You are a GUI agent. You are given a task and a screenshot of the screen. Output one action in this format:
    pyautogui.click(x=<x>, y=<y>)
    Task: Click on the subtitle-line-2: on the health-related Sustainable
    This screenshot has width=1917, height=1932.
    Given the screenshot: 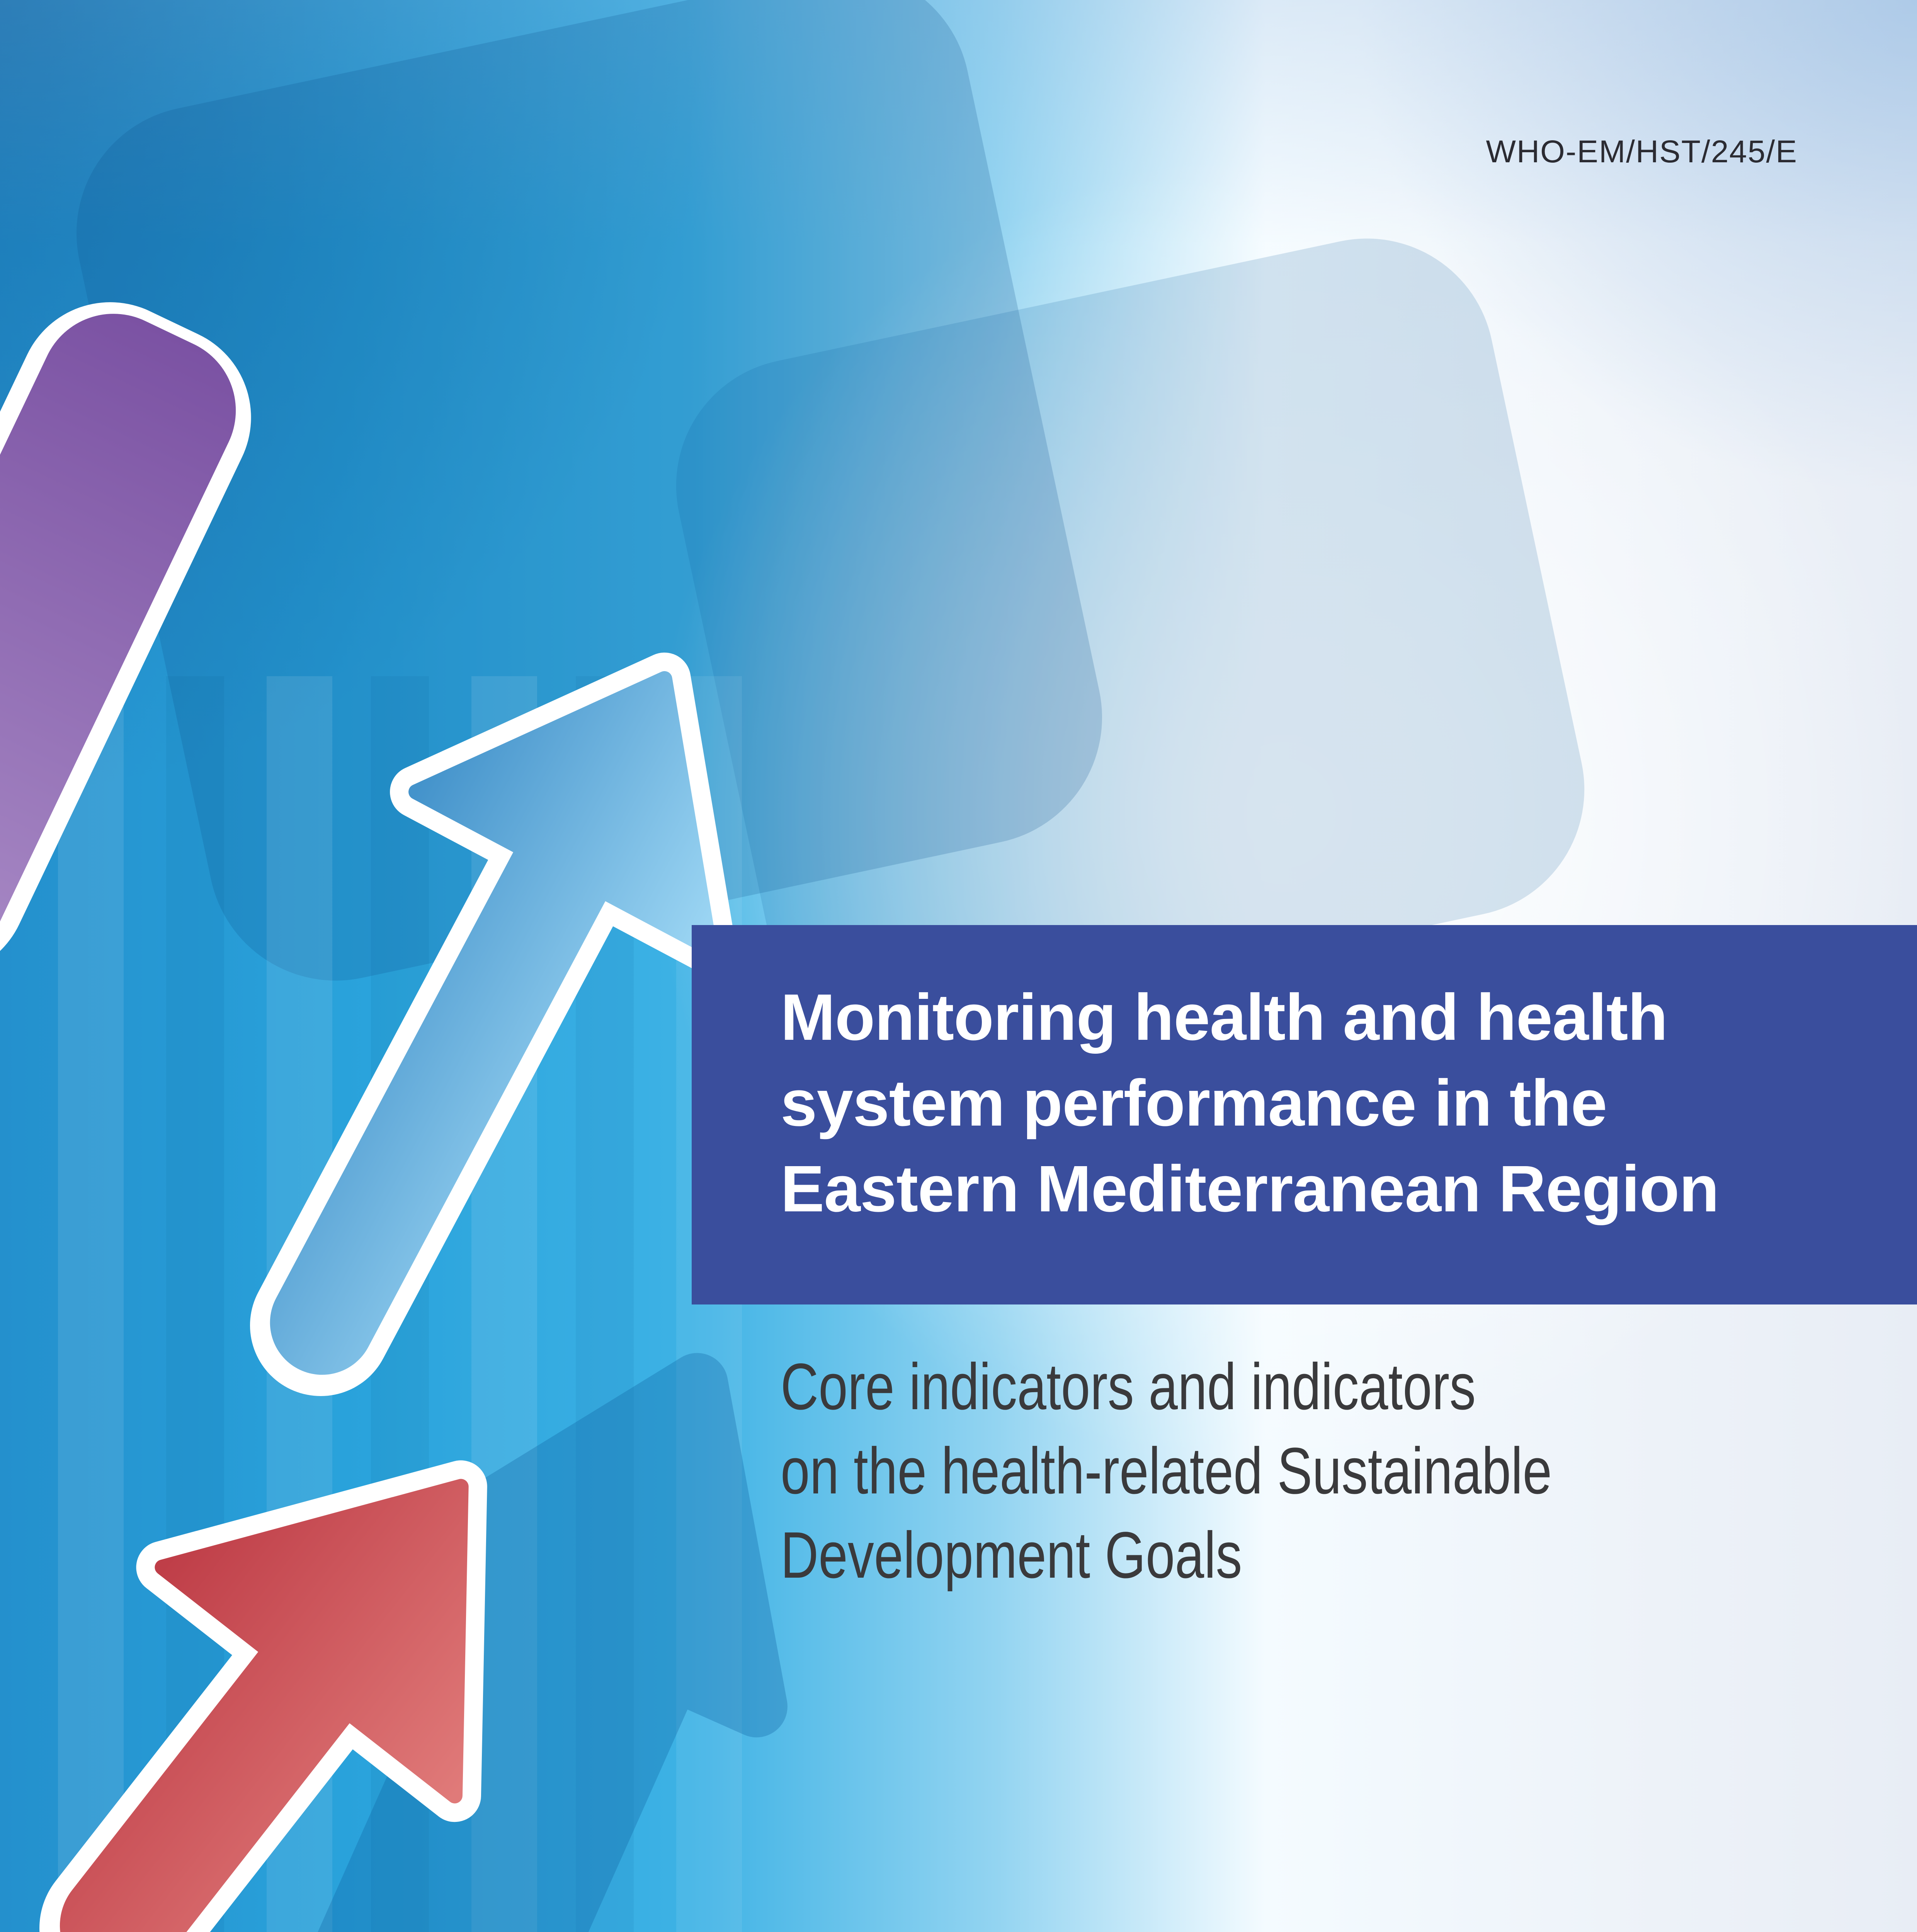 What is the action you would take?
    pyautogui.click(x=1166, y=1471)
    